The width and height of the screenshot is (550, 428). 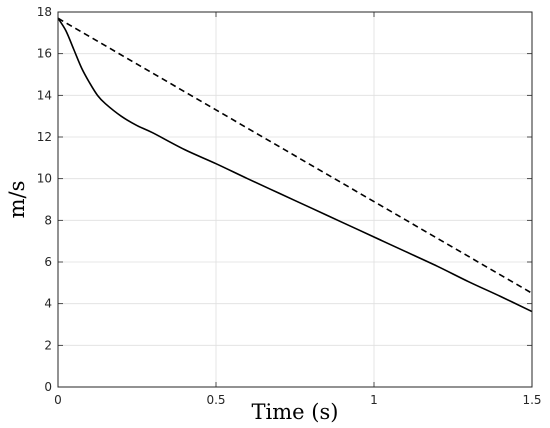 What do you see at coordinates (48, 345) in the screenshot?
I see `y-tick-label: 2` at bounding box center [48, 345].